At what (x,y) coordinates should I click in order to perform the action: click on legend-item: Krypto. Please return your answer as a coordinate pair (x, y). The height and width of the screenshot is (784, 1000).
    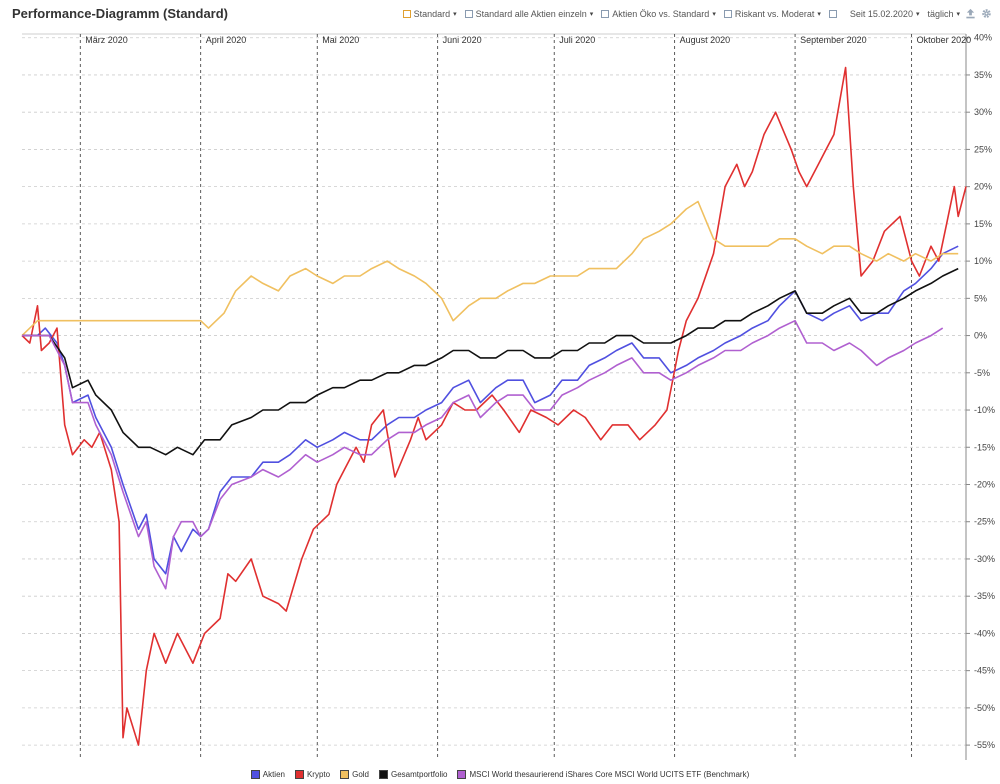
    Looking at the image, I should click on (312, 774).